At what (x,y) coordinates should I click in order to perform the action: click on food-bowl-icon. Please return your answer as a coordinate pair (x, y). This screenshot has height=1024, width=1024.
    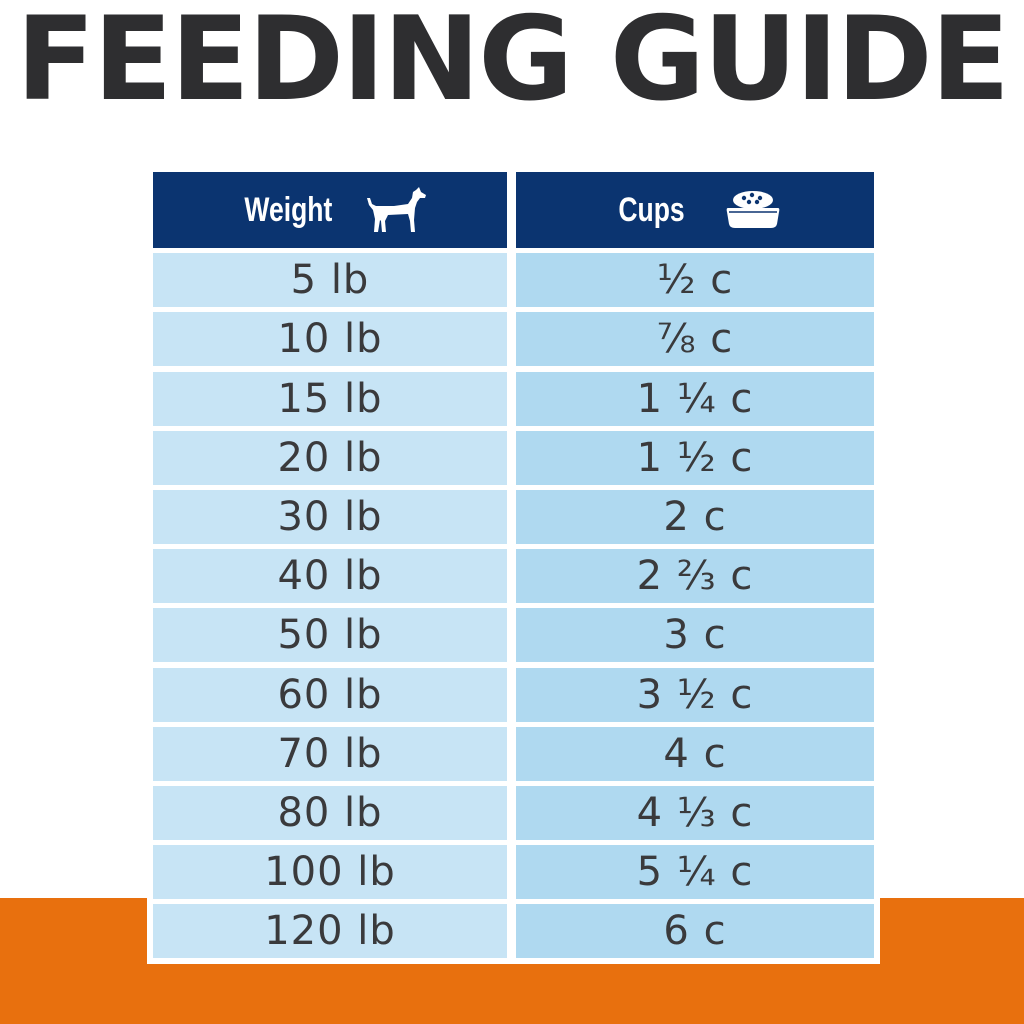
    Looking at the image, I should click on (753, 210).